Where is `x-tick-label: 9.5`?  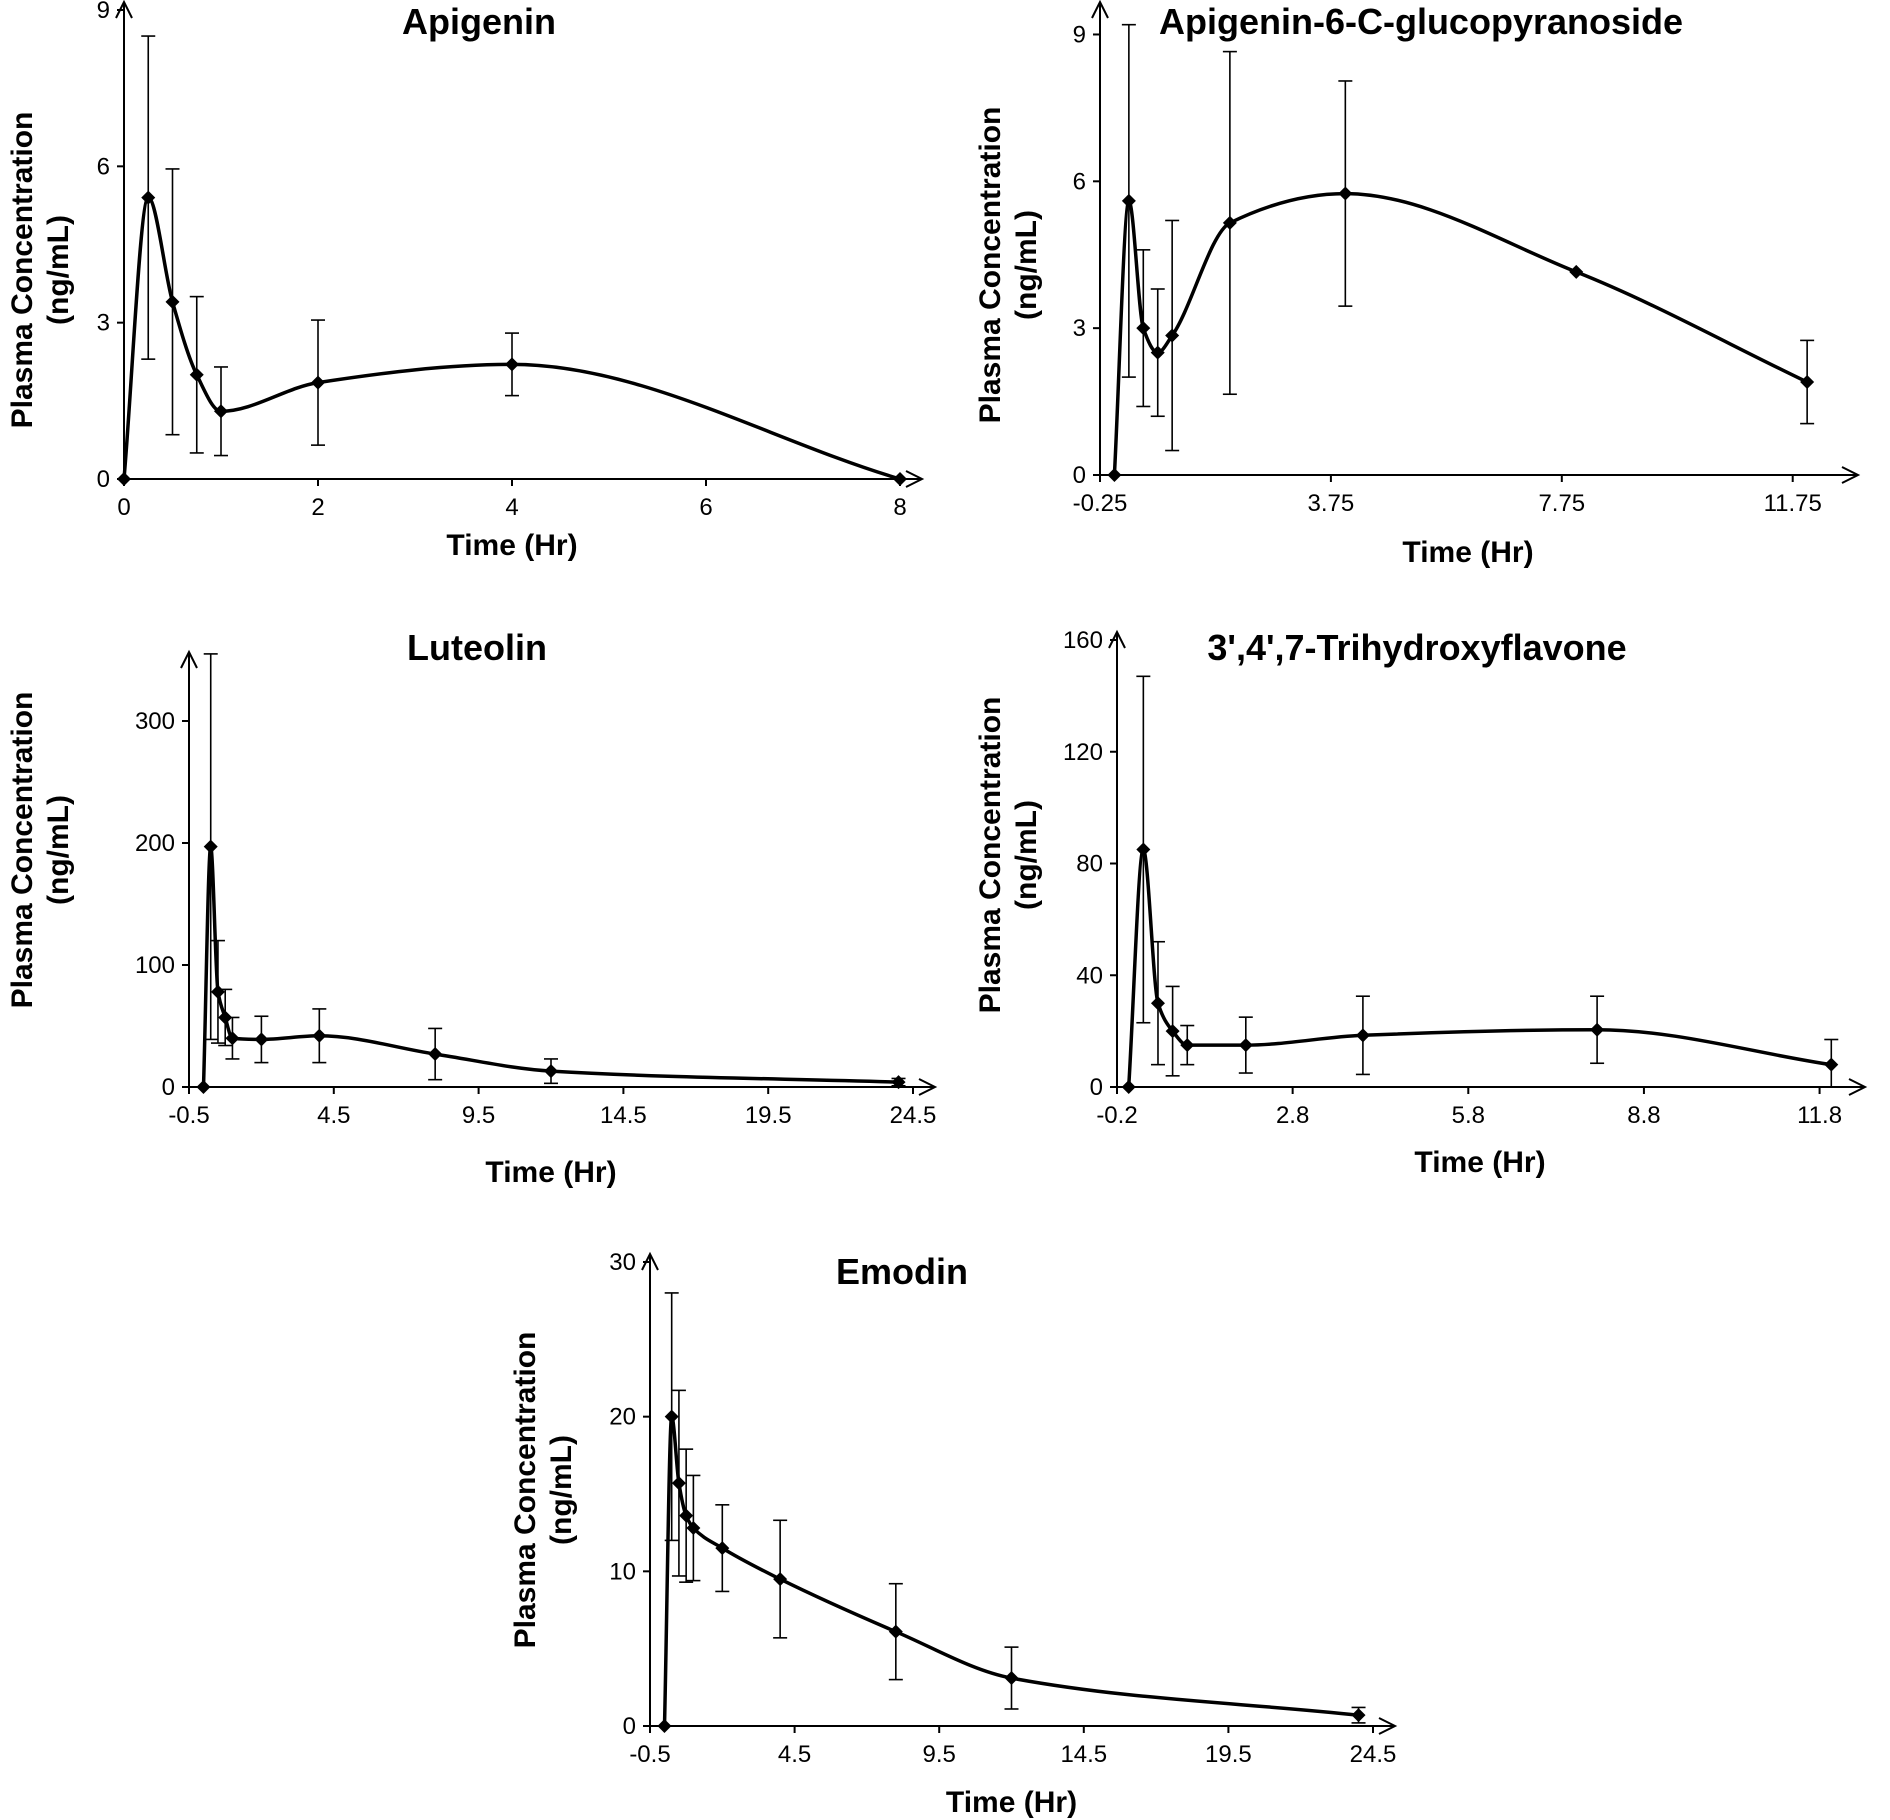
x-tick-label: 9.5 is located at coordinates (939, 1754).